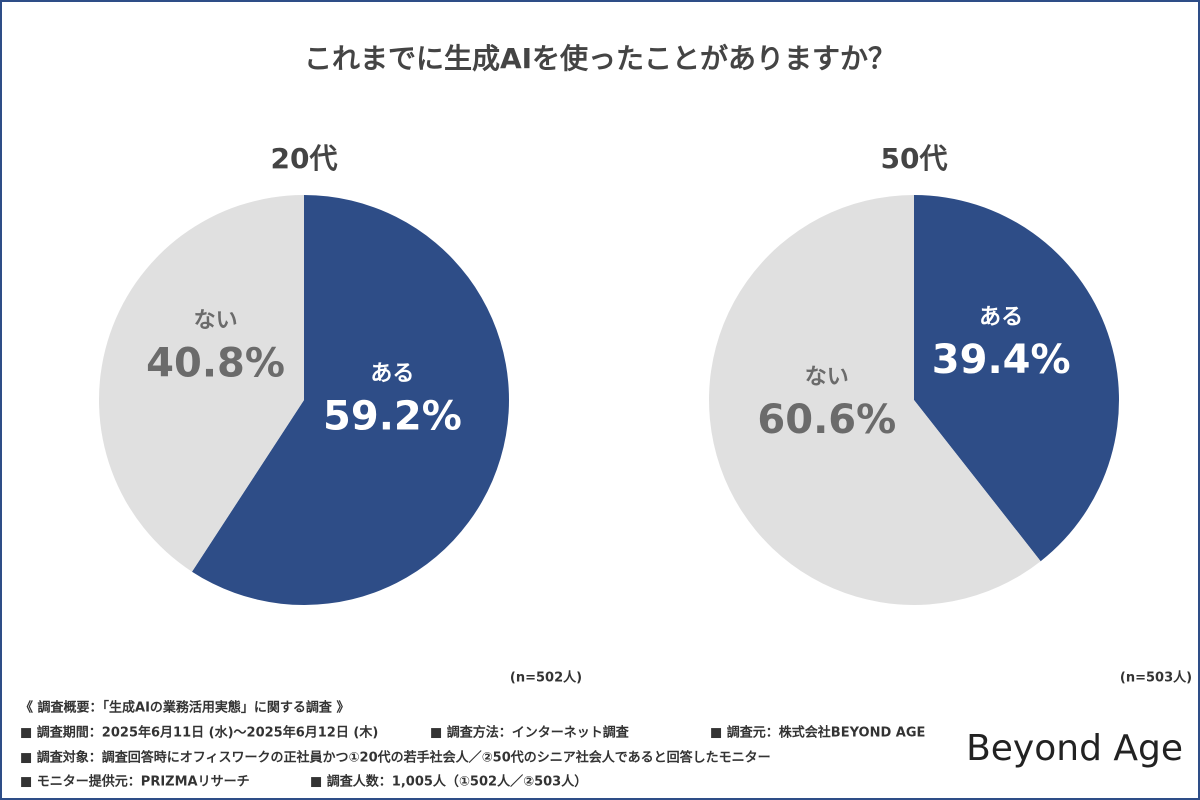 This screenshot has height=800, width=1200. I want to click on notes-item: ■ モニター提供元：PRIZMAリサーチ, so click(135, 782).